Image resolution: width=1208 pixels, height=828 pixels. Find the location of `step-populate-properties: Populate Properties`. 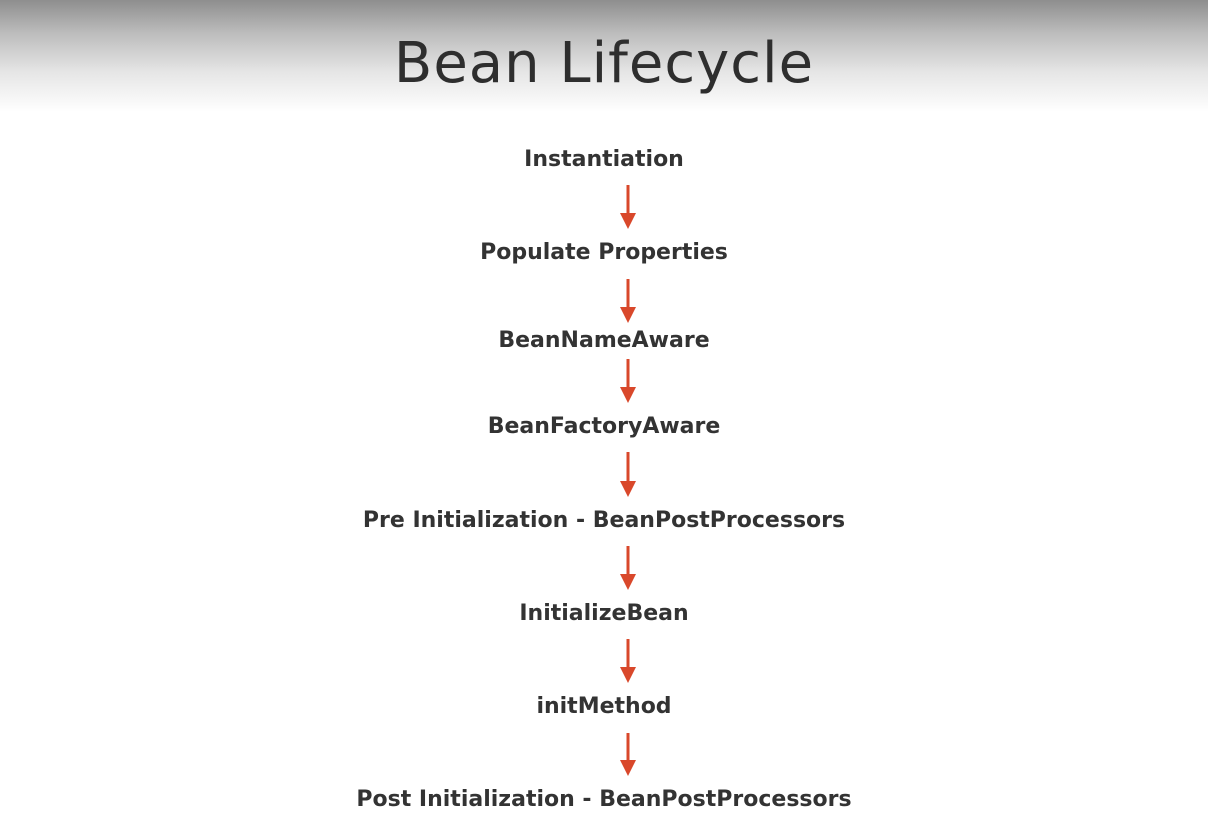

step-populate-properties: Populate Properties is located at coordinates (604, 252).